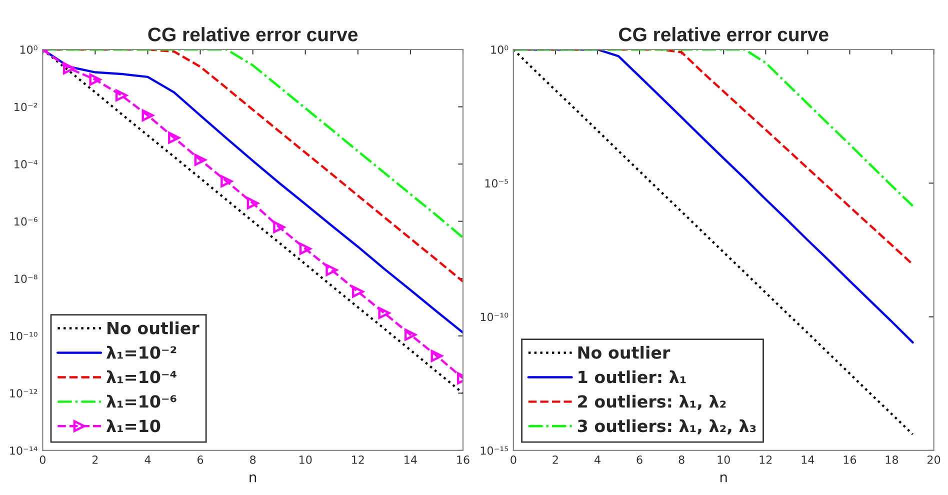  Describe the element at coordinates (141, 401) in the screenshot. I see `legend-label: λ₁=10⁻⁶` at that location.